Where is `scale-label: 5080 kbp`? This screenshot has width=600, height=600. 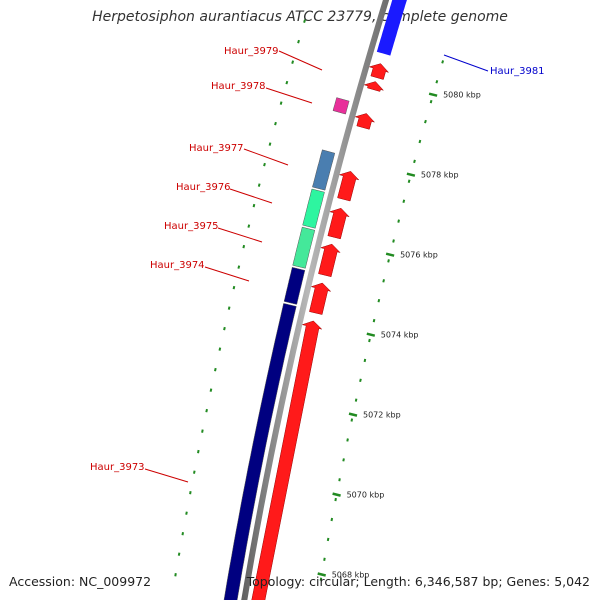 scale-label: 5080 kbp is located at coordinates (462, 95).